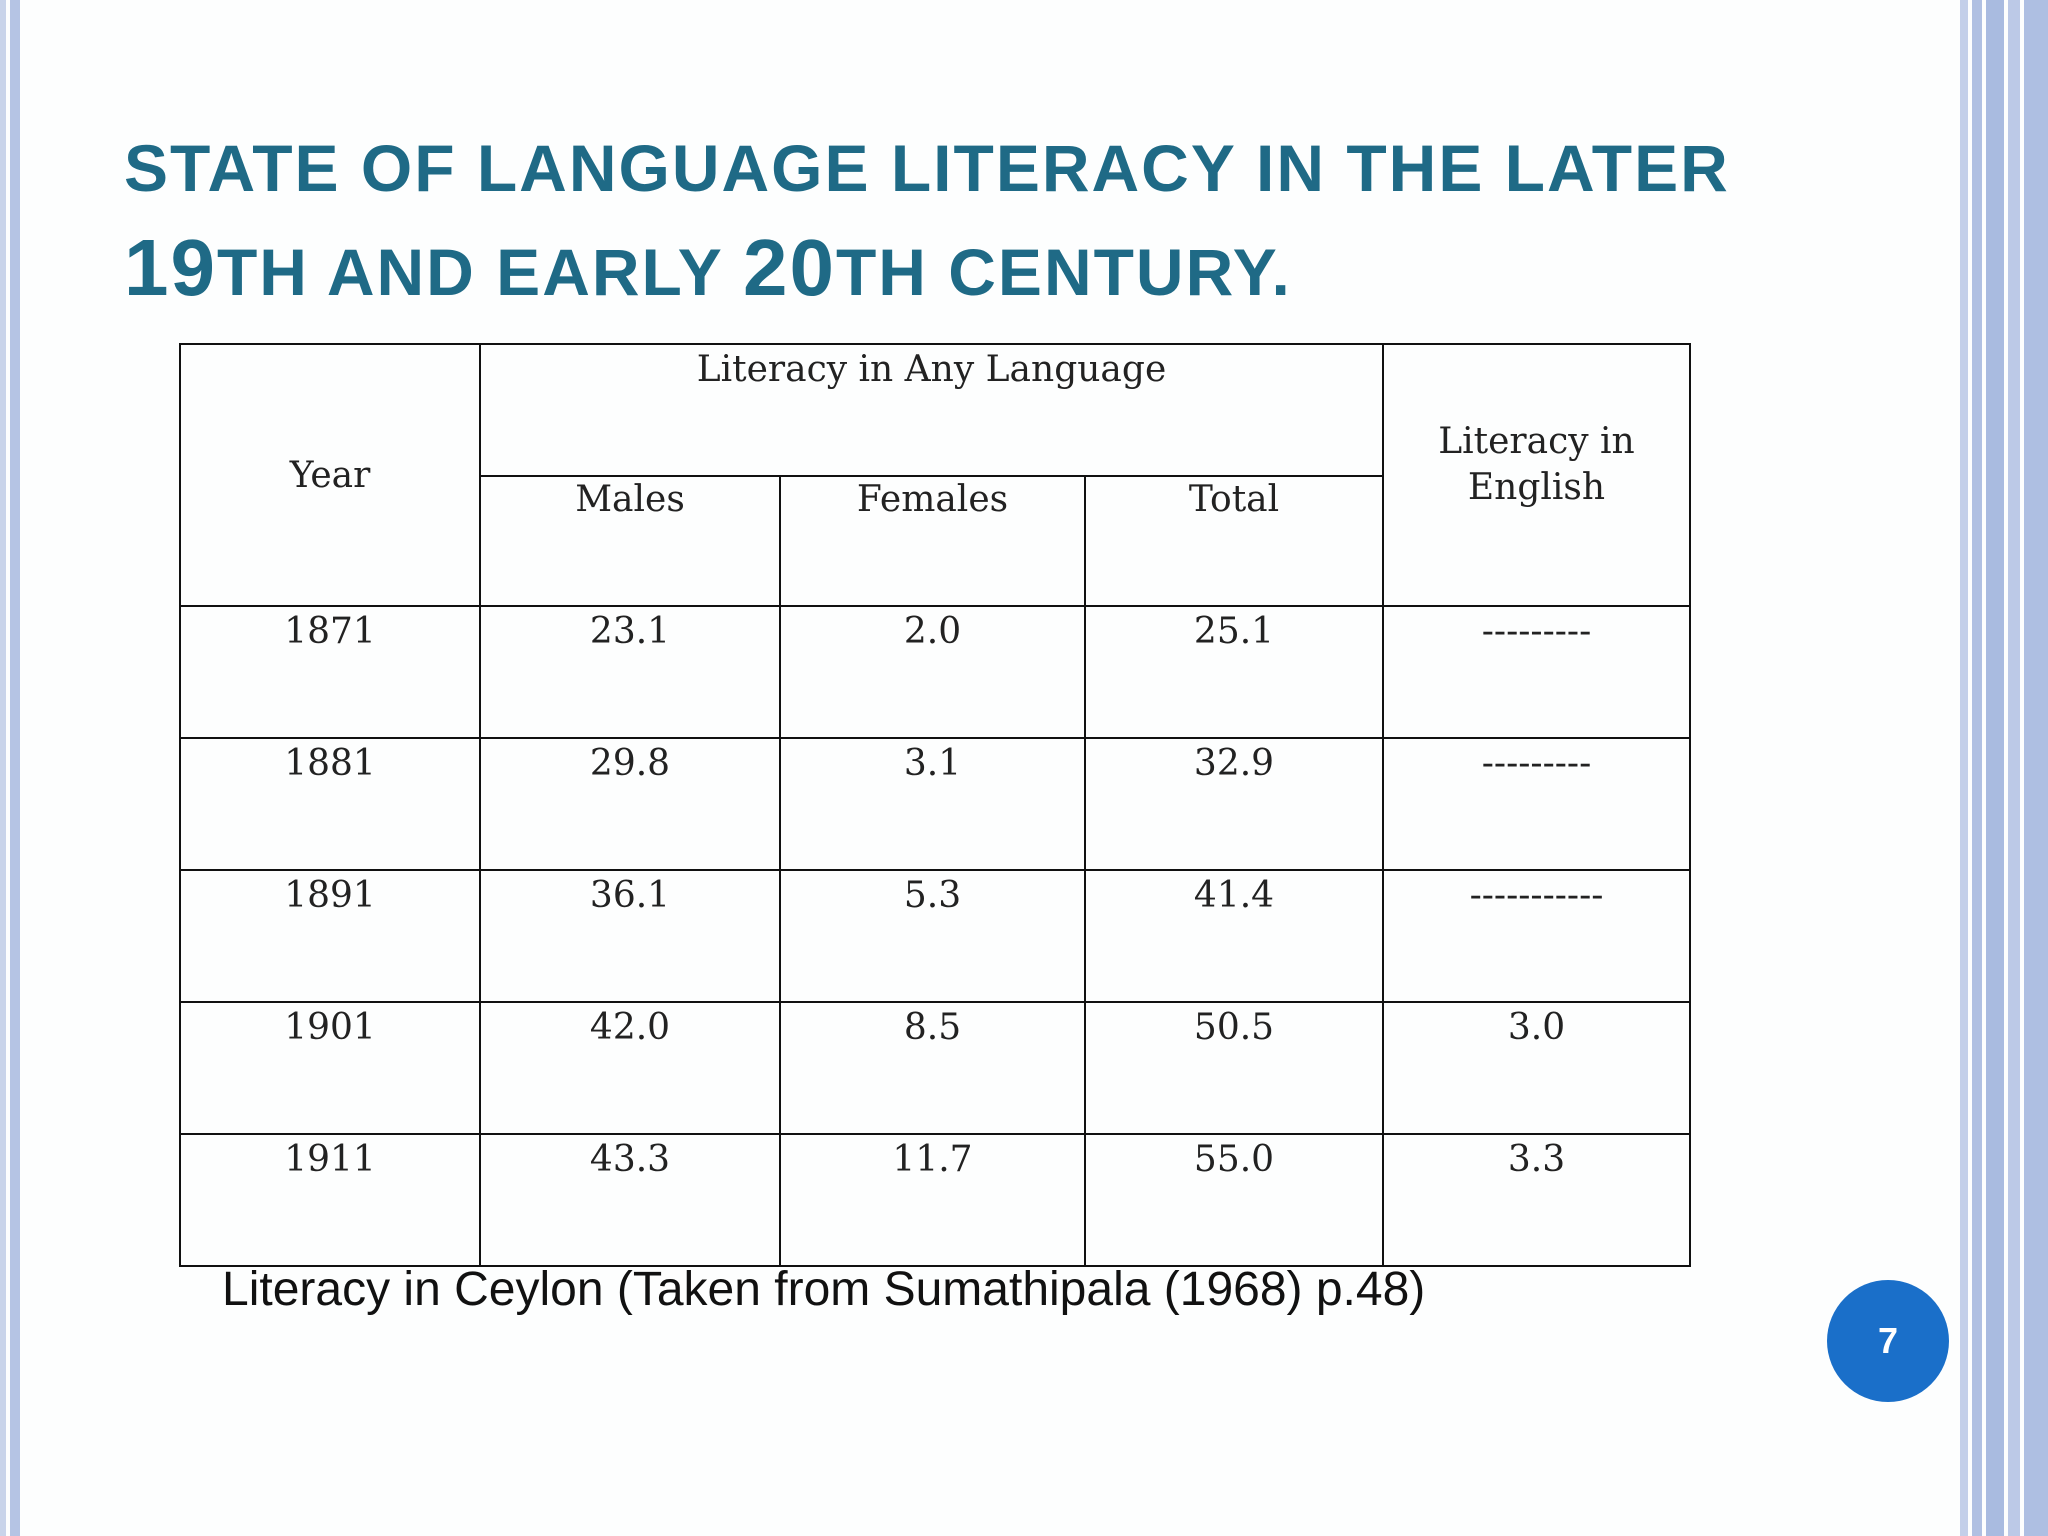 This screenshot has height=1536, width=2048. I want to click on cell-total: 32.9, so click(1234, 804).